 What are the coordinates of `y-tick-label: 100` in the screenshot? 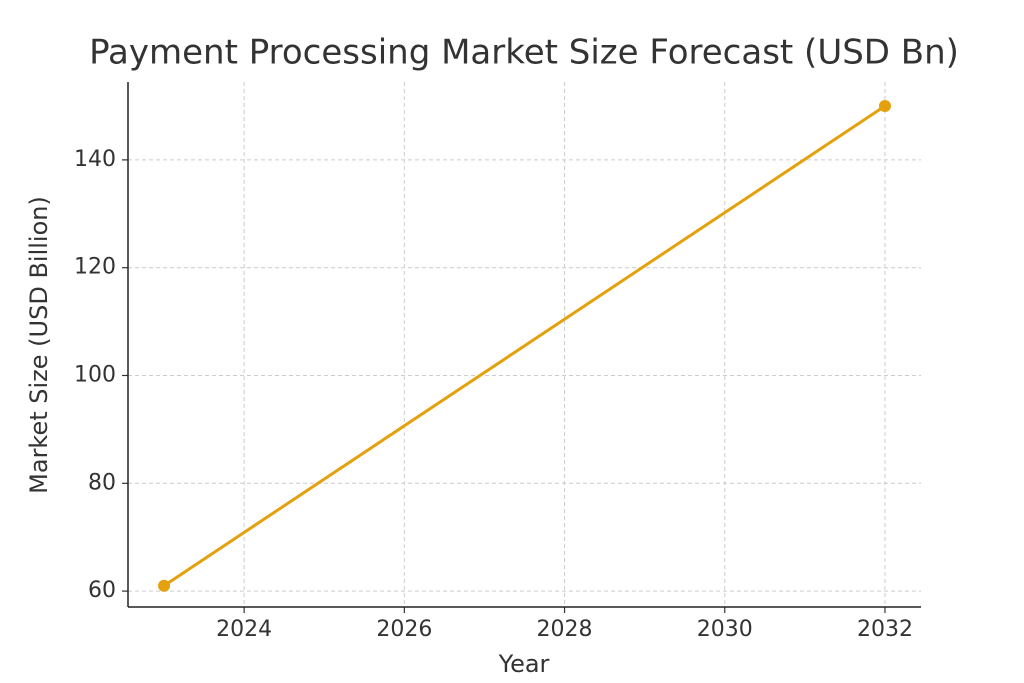 It's located at (95, 374).